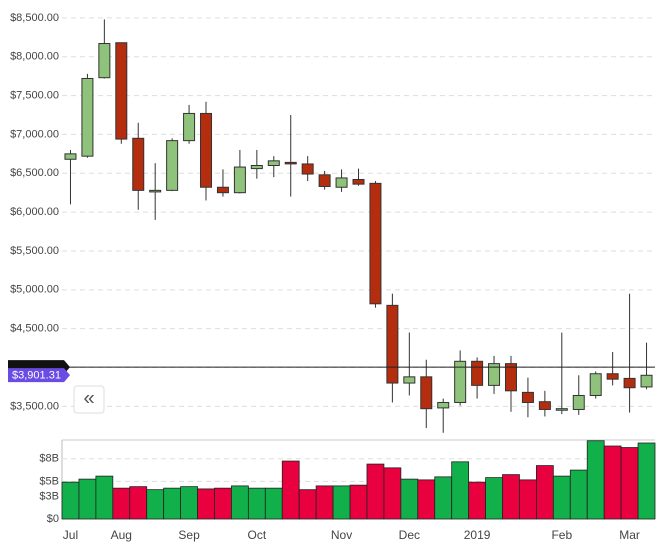 This screenshot has width=666, height=558. What do you see at coordinates (121, 535) in the screenshot?
I see `x-tick-label: Aug` at bounding box center [121, 535].